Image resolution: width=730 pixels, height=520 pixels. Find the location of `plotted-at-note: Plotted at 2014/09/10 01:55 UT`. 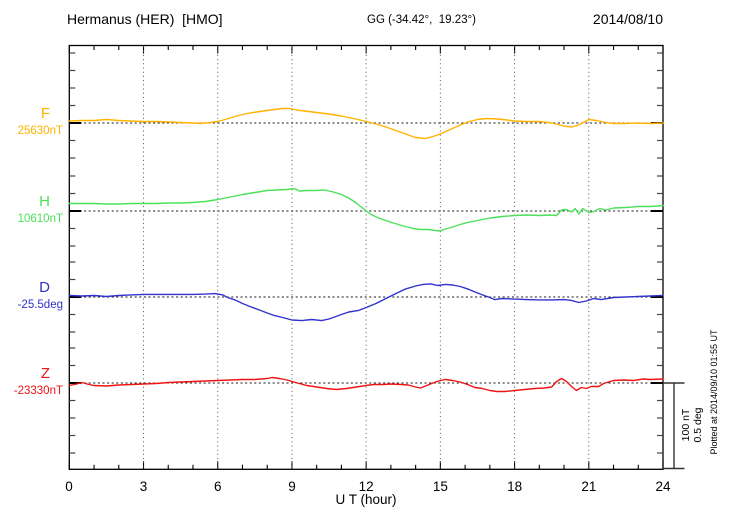

plotted-at-note: Plotted at 2014/09/10 01:55 UT is located at coordinates (714, 392).